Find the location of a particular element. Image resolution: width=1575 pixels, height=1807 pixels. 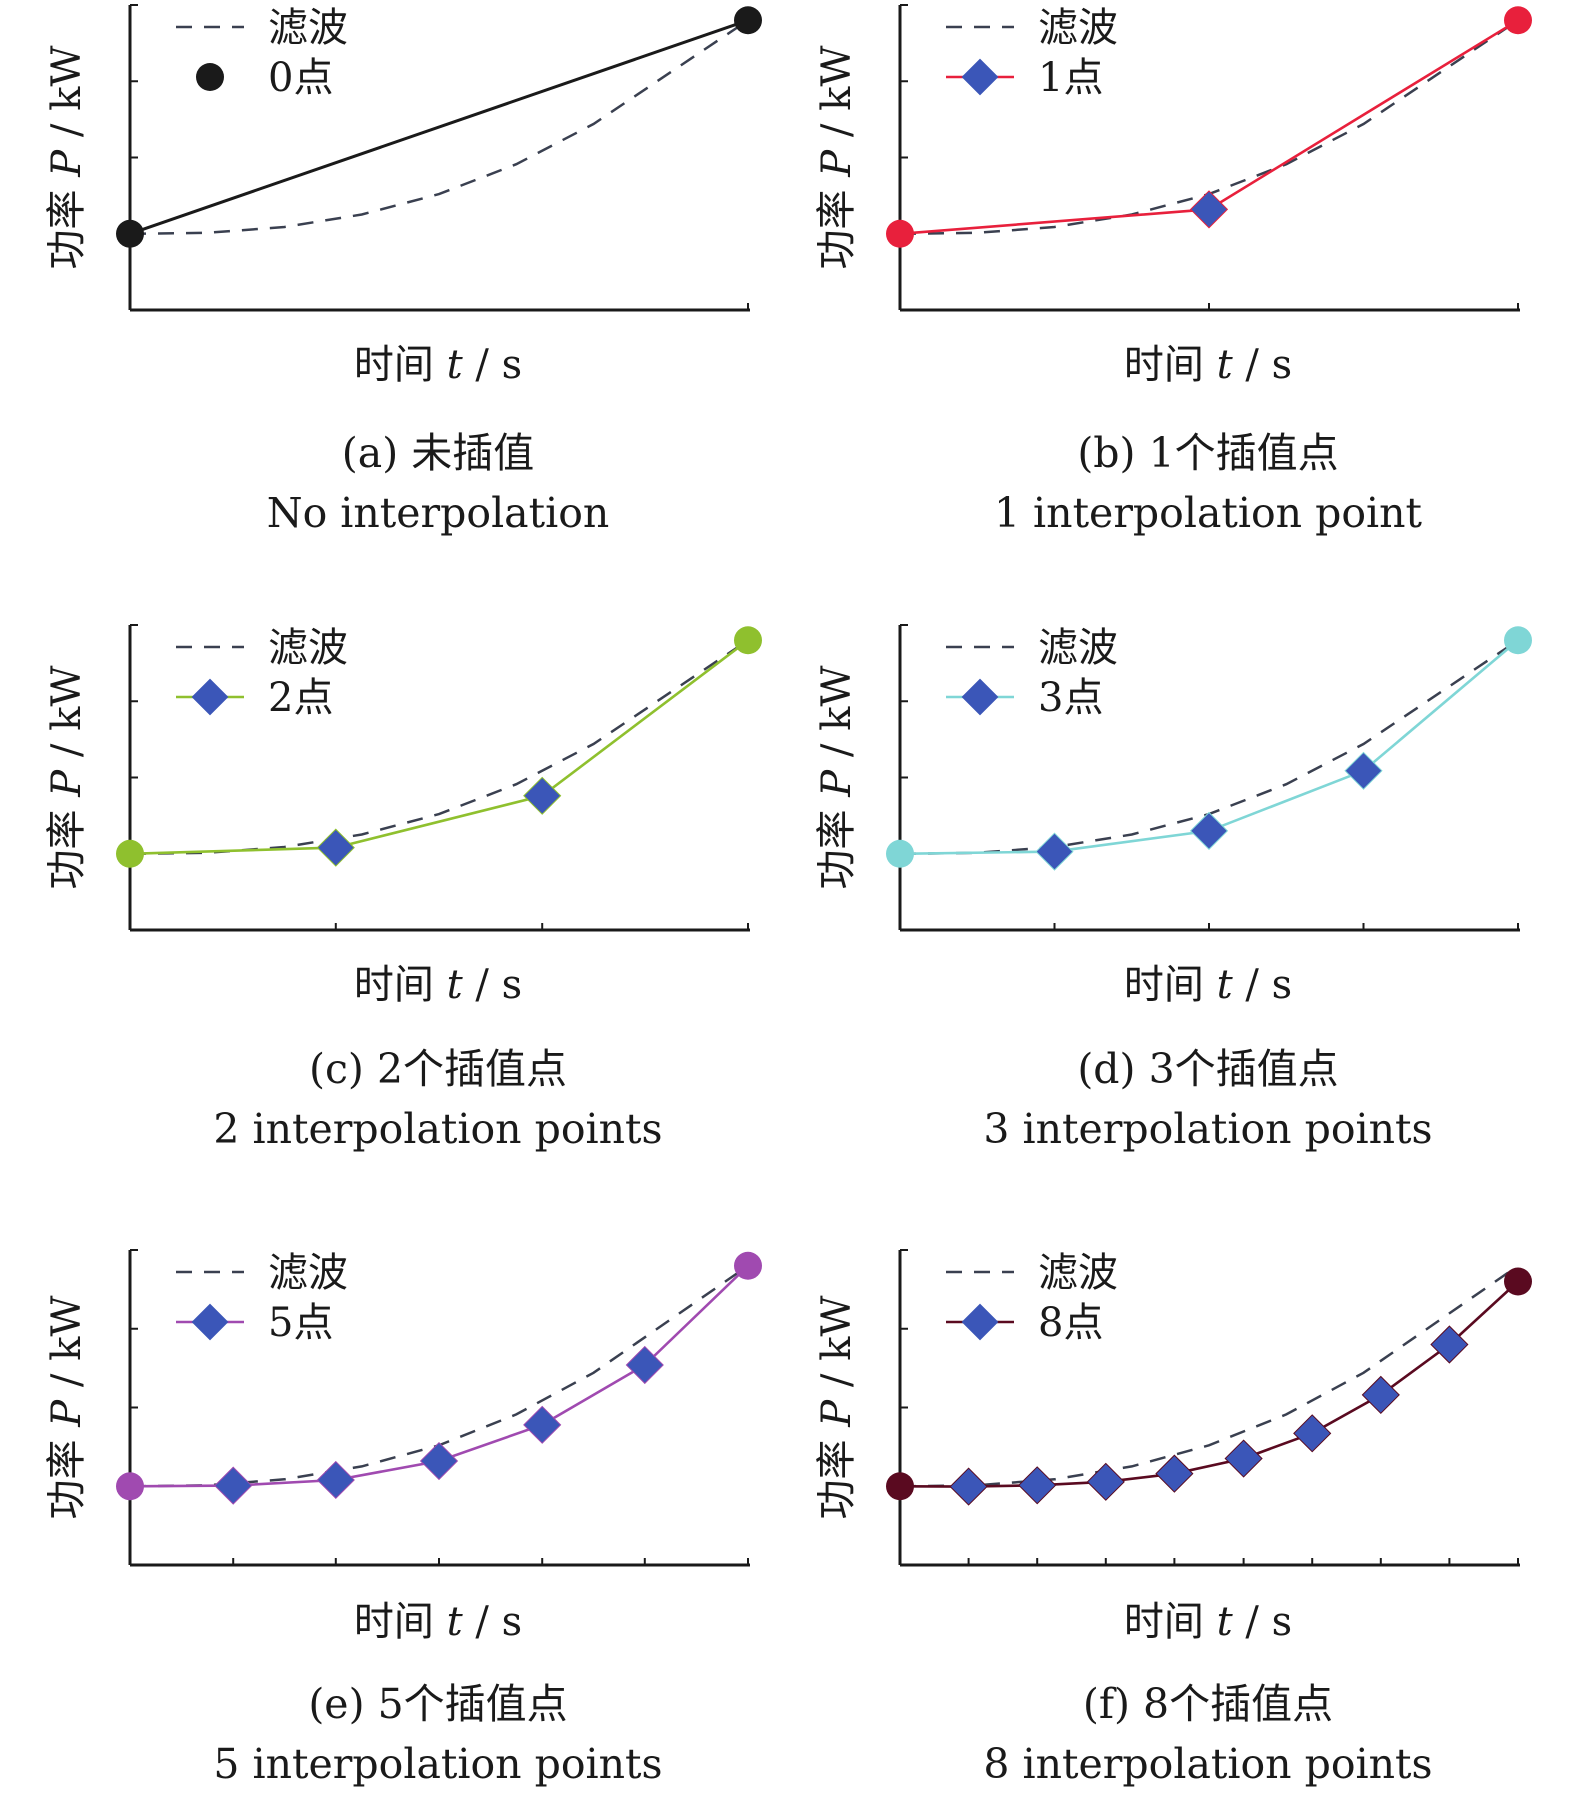

caption-cn: (f) 8个插值点 is located at coordinates (1208, 1704).